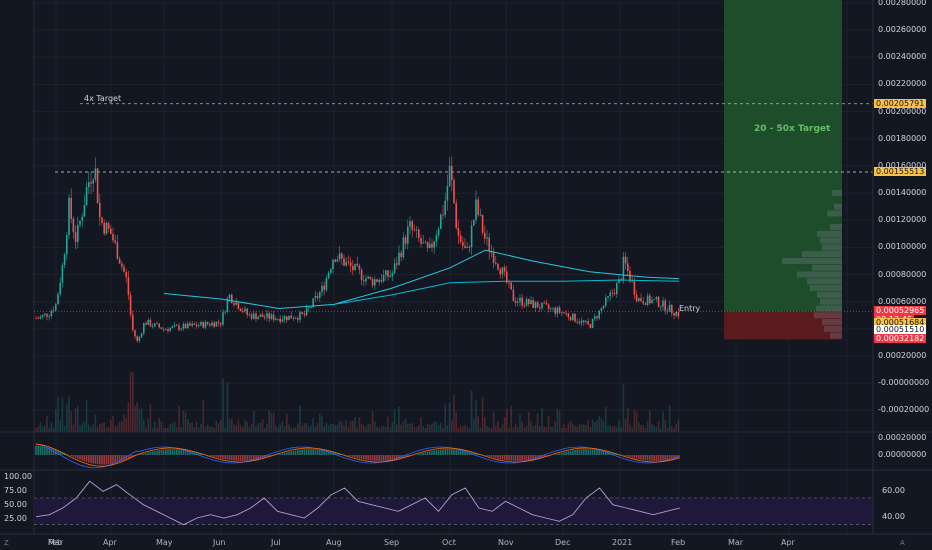 The image size is (932, 550). What do you see at coordinates (788, 542) in the screenshot?
I see `time-axis-label: Apr` at bounding box center [788, 542].